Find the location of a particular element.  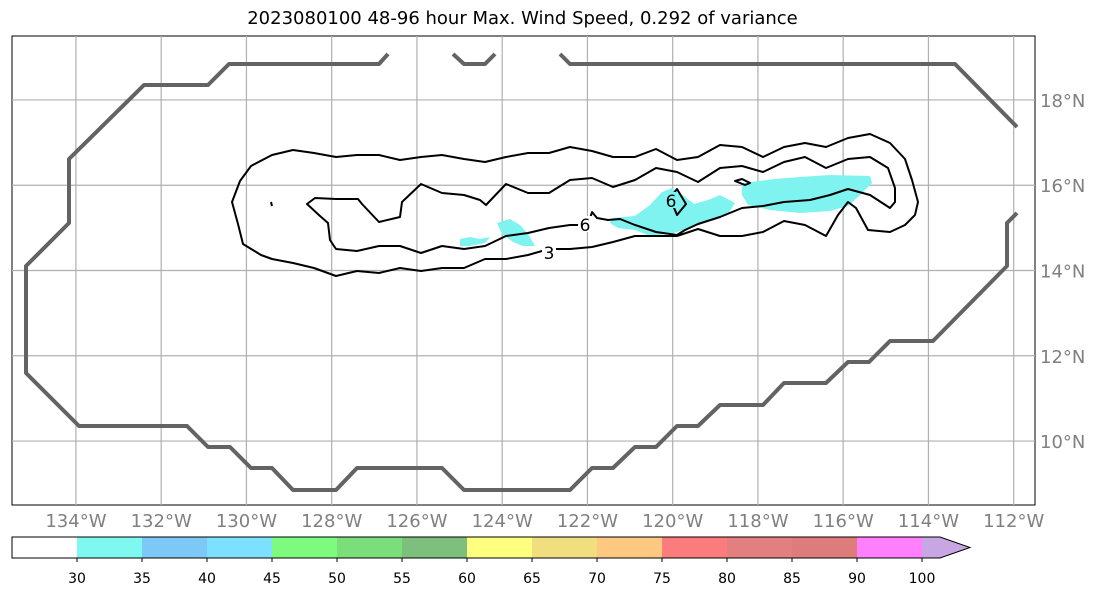

colorbar-outline is located at coordinates (491, 547).